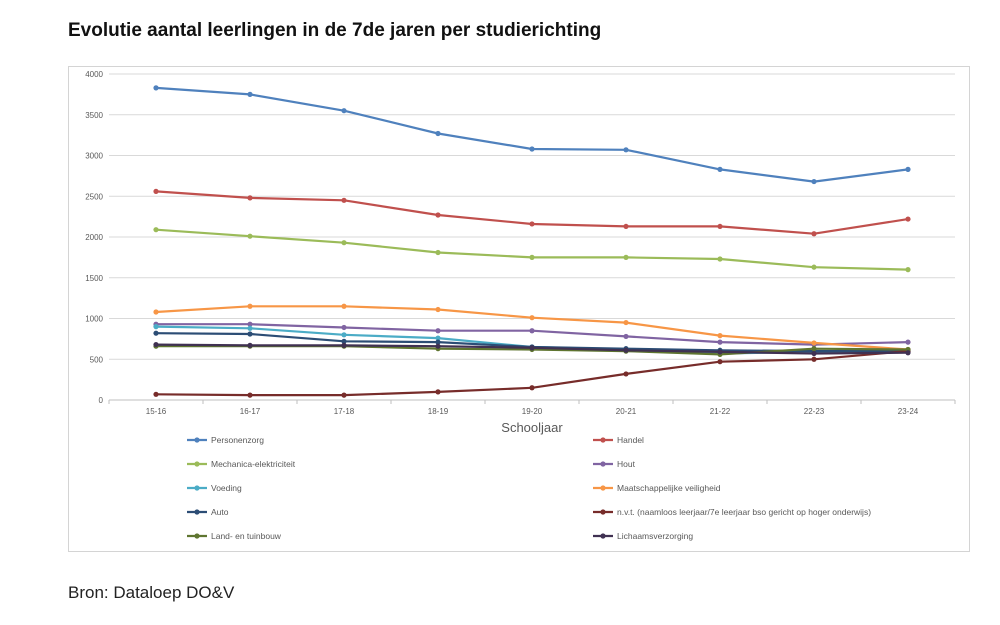  I want to click on legend-item-maatschappelijke-veiligheid: Maatschappelijke veiligheid, so click(657, 488).